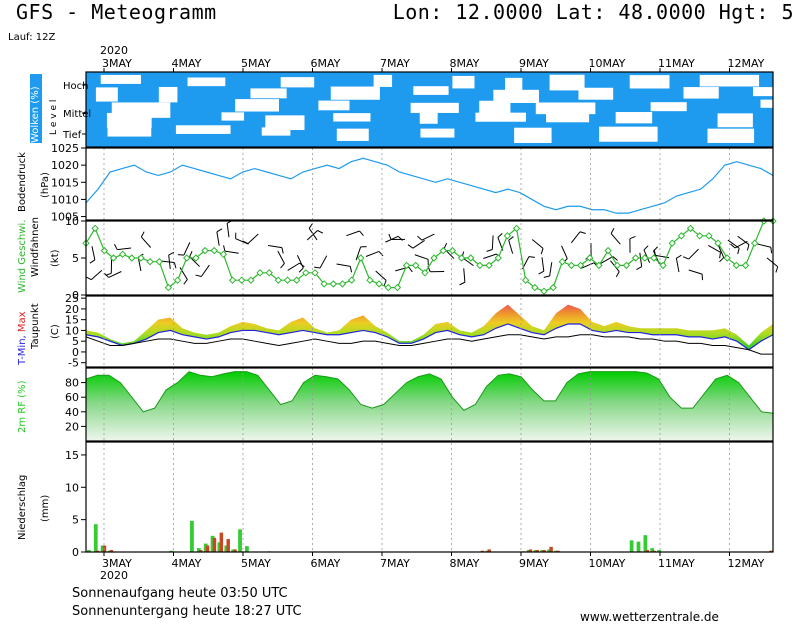 The height and width of the screenshot is (625, 800). Describe the element at coordinates (65, 148) in the screenshot. I see `y-tick-label: 1025` at that location.